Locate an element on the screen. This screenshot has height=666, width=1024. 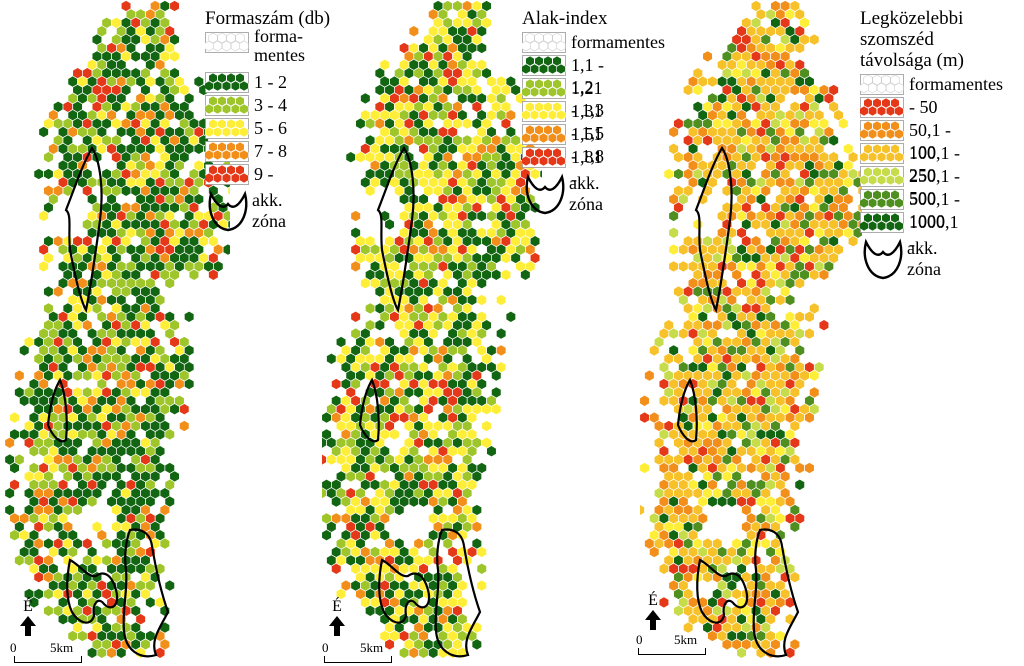
legend-label: 1000,1 - is located at coordinates (934, 233).